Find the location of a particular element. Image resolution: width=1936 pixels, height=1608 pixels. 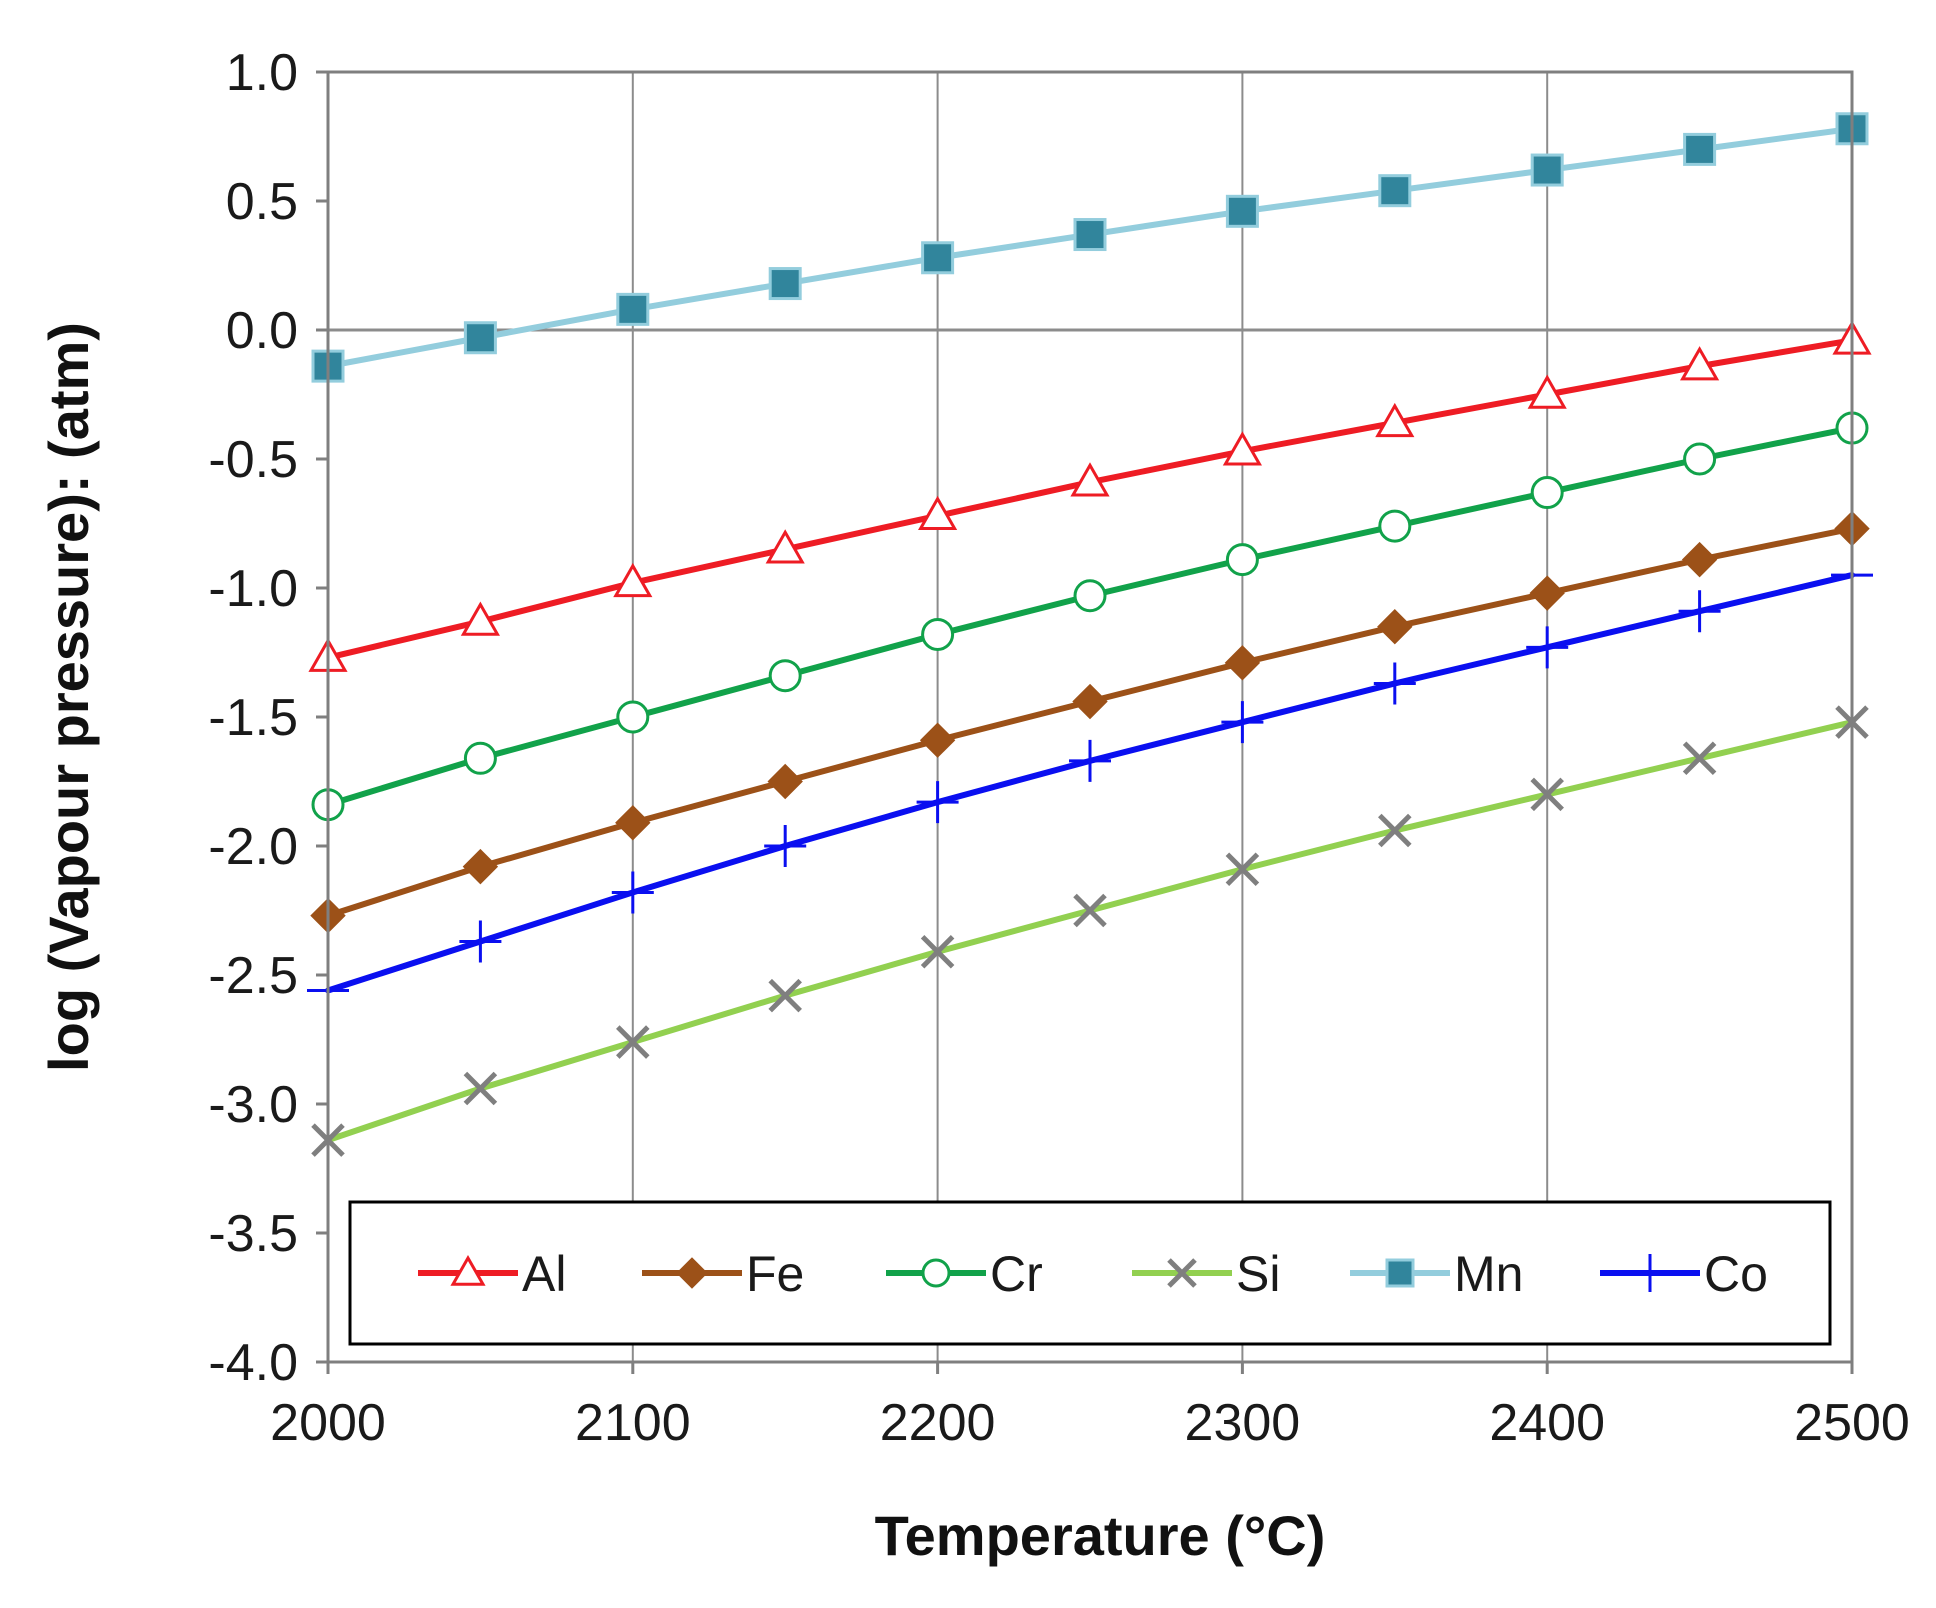

x-tick-label: 2000 is located at coordinates (328, 1423).